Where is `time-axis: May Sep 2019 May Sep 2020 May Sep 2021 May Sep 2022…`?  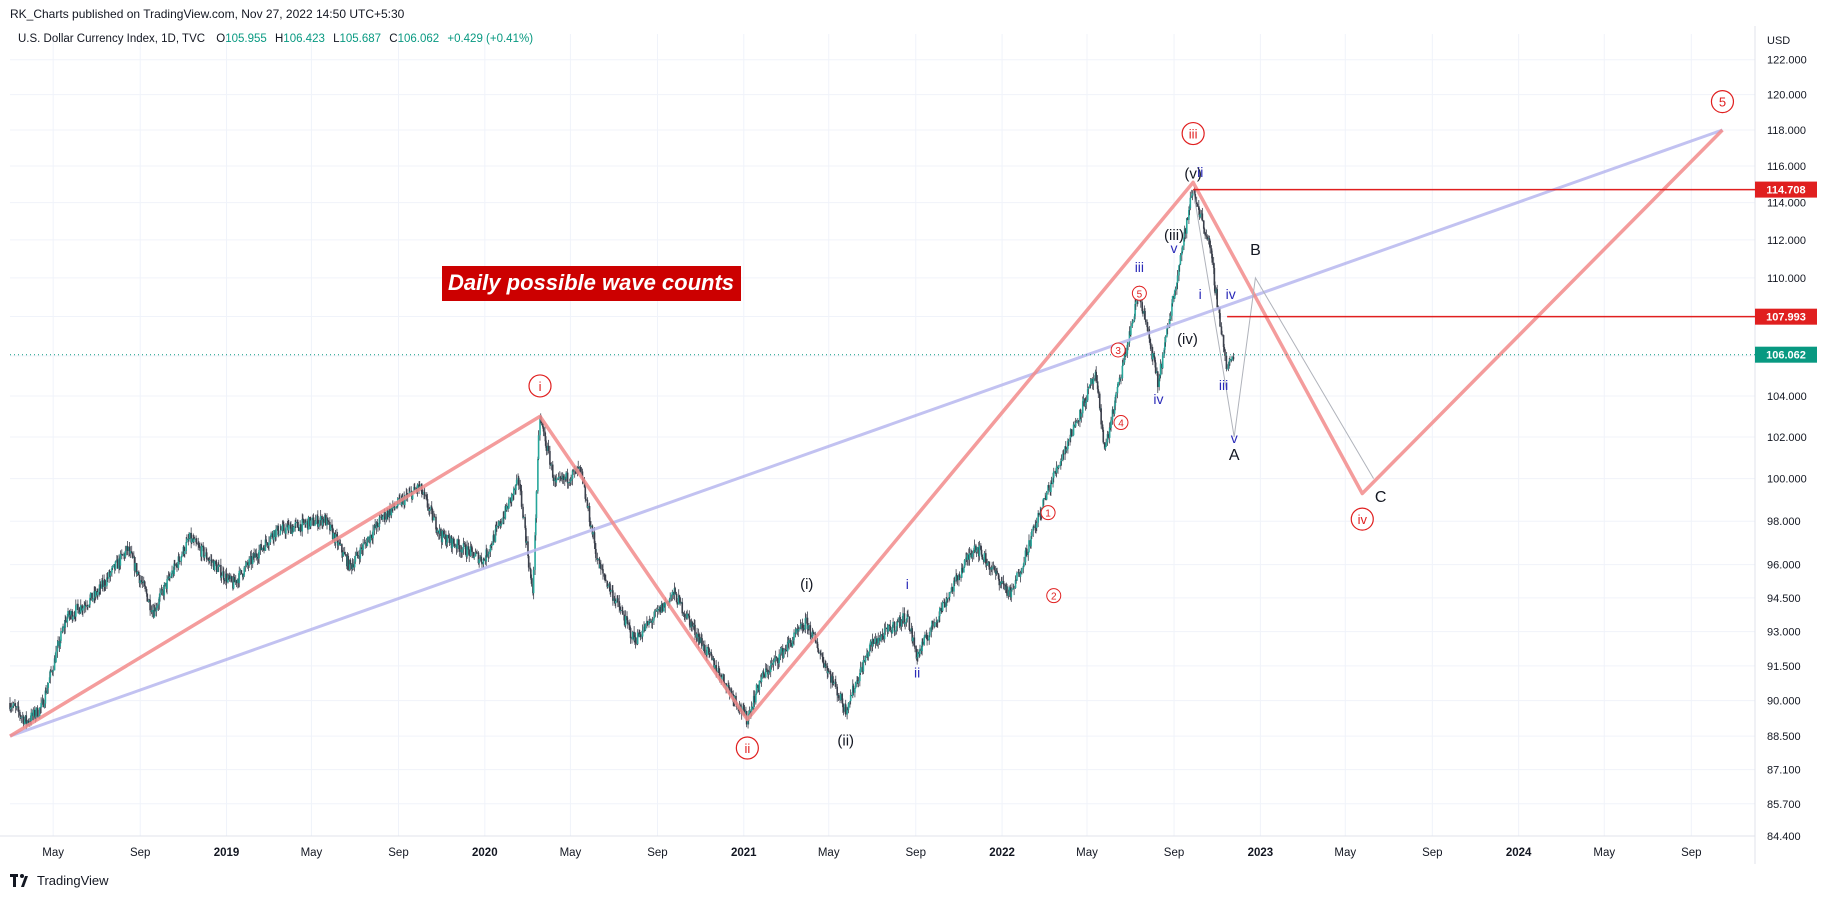
time-axis: May Sep 2019 May Sep 2020 May Sep 2021 May Sep 2022… is located at coordinates (871, 853).